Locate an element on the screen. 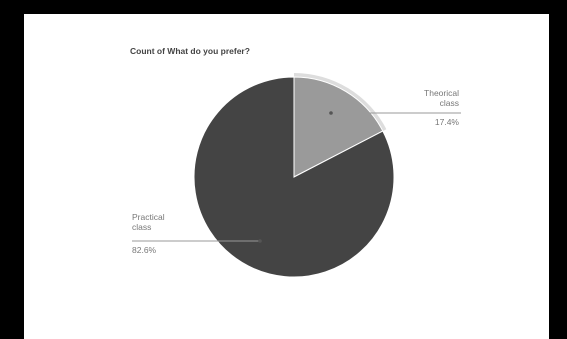  slice-percent-label: 82.6% is located at coordinates (144, 250).